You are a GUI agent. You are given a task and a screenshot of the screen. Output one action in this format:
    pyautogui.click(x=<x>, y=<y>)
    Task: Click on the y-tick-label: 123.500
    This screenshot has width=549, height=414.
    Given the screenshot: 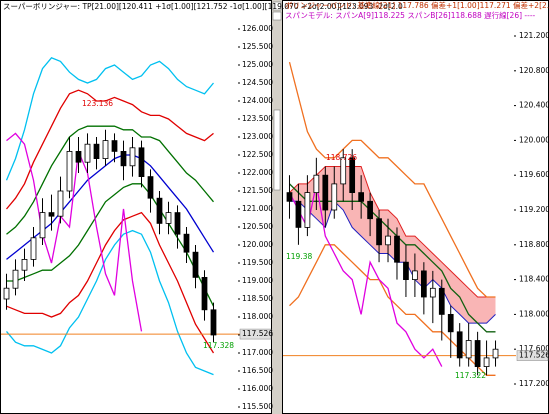 What is the action you would take?
    pyautogui.click(x=257, y=118)
    